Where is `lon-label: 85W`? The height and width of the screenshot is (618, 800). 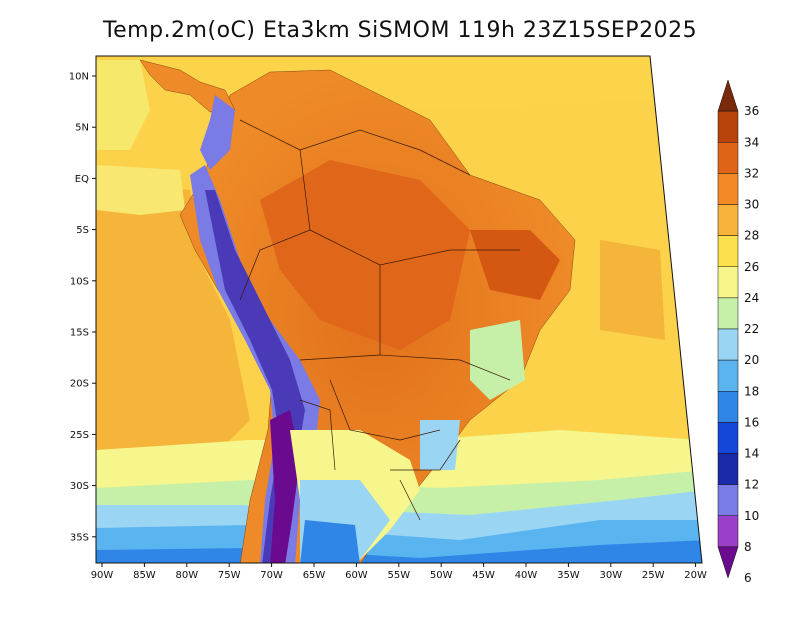 lon-label: 85W is located at coordinates (144, 575).